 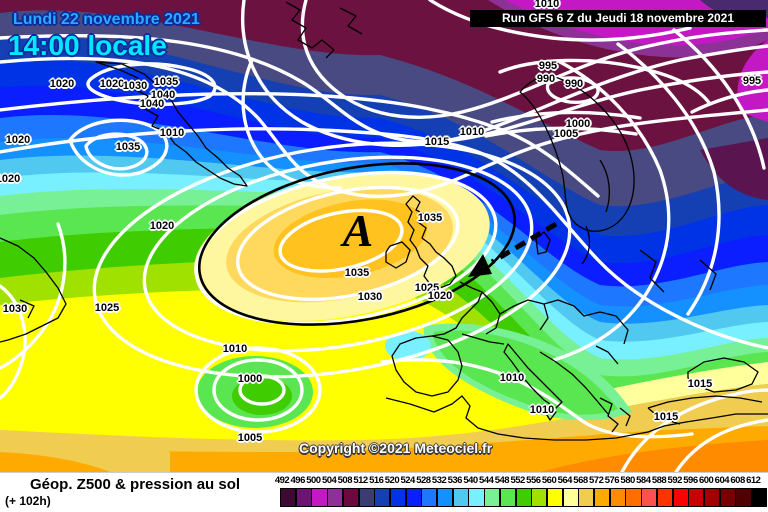 I want to click on scale-value: 496, so click(x=298, y=480).